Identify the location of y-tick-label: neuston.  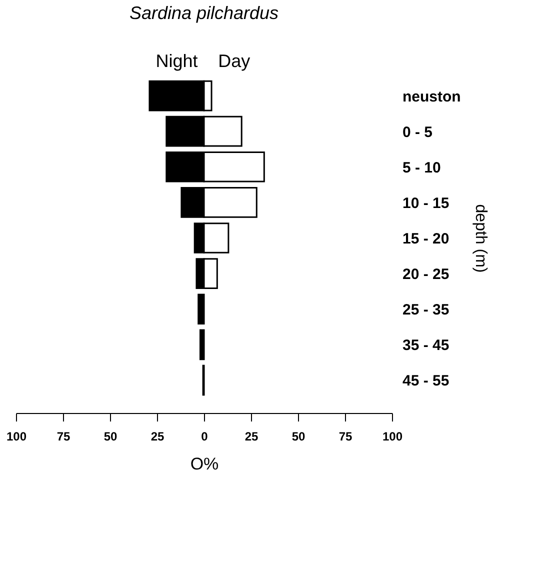
(431, 97).